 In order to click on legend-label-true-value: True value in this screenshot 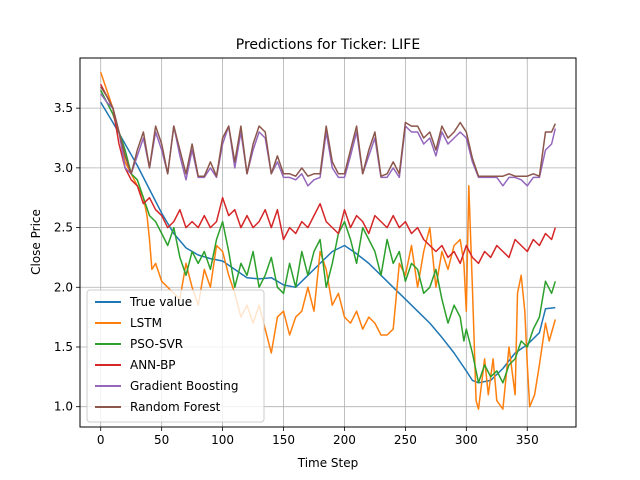, I will do `click(160, 302)`.